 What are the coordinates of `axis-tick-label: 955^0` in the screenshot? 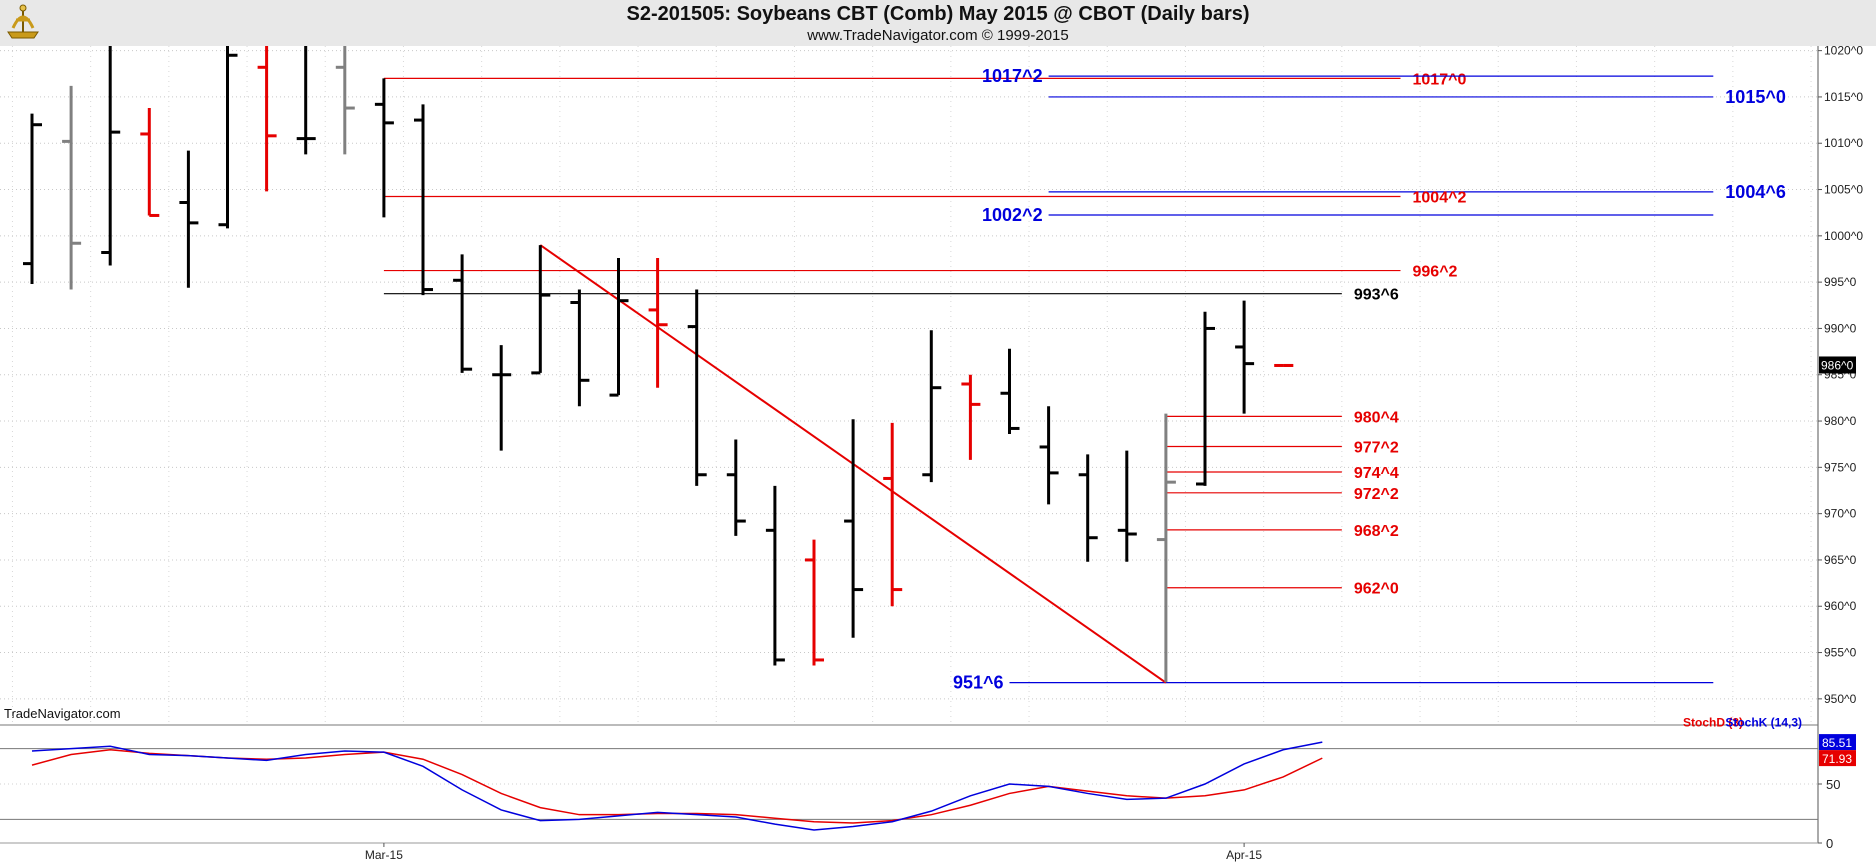 It's located at (1840, 653).